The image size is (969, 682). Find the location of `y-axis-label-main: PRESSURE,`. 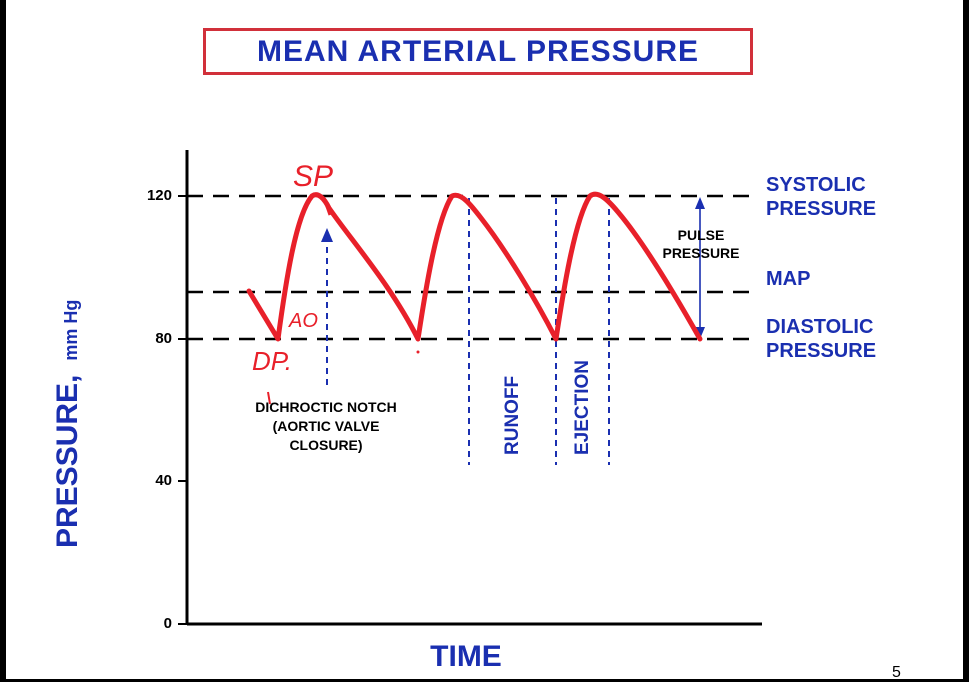

y-axis-label-main: PRESSURE, is located at coordinates (67, 461).